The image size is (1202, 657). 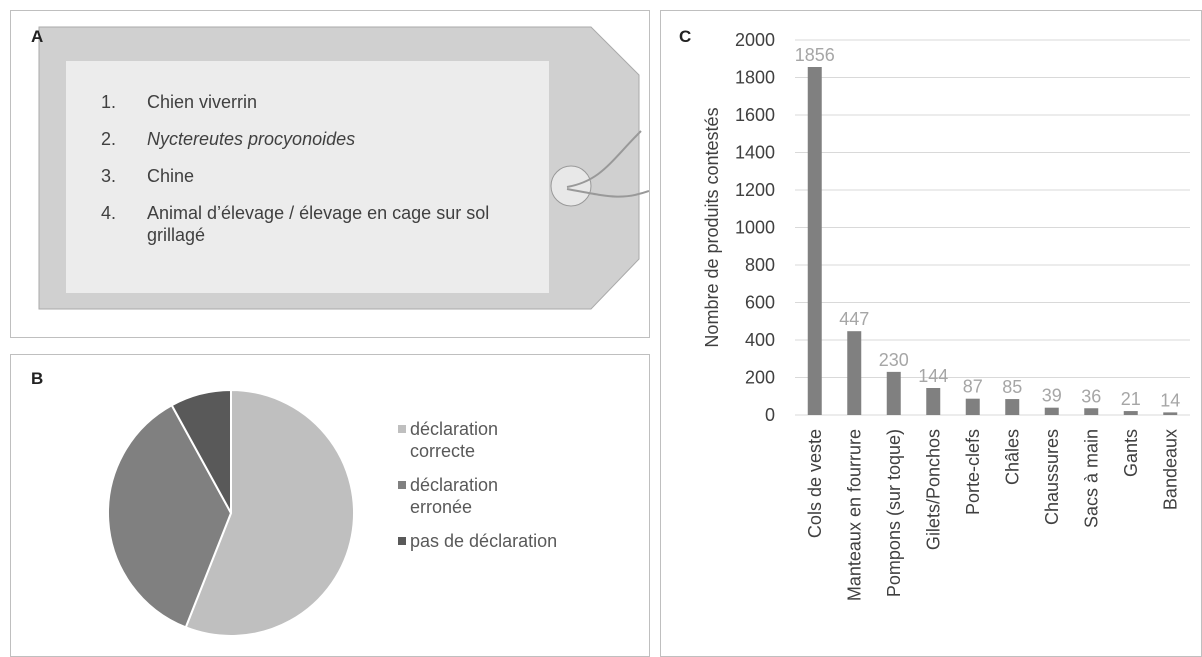 I want to click on data-label: 85, so click(x=1012, y=387).